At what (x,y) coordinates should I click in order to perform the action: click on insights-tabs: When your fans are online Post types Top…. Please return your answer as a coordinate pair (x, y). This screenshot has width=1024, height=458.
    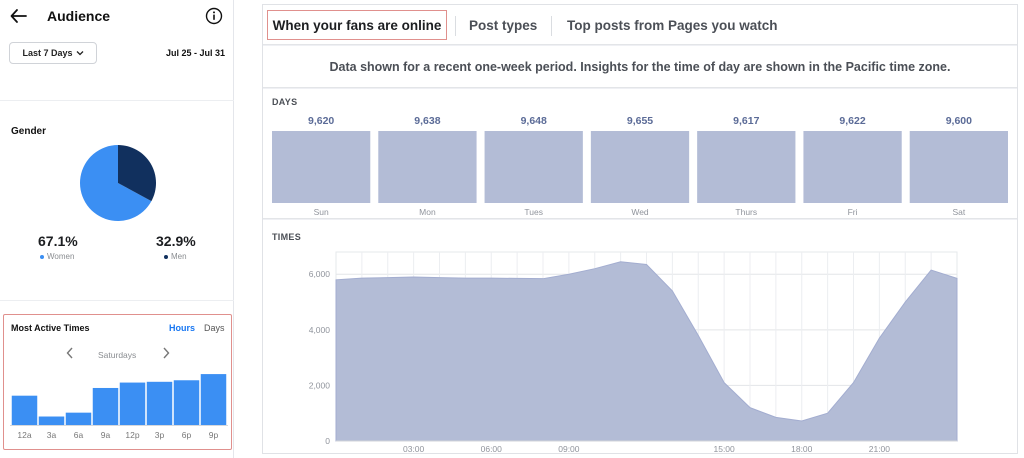
    Looking at the image, I should click on (640, 25).